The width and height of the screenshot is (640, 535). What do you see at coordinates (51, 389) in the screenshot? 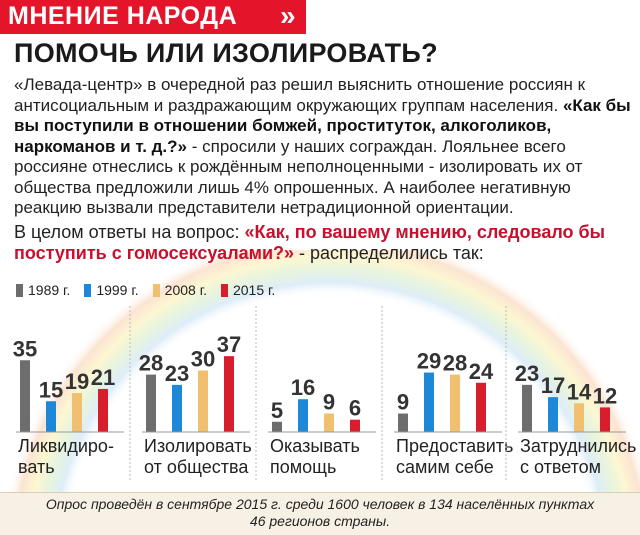
I see `bar-value-label: 15` at bounding box center [51, 389].